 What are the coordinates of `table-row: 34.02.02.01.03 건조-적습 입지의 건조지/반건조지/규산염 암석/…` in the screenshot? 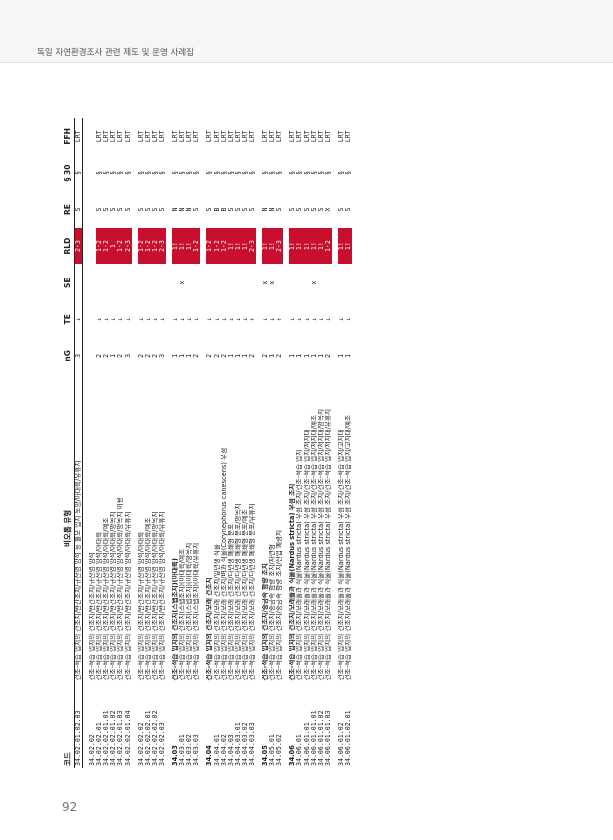 It's located at (121, 443).